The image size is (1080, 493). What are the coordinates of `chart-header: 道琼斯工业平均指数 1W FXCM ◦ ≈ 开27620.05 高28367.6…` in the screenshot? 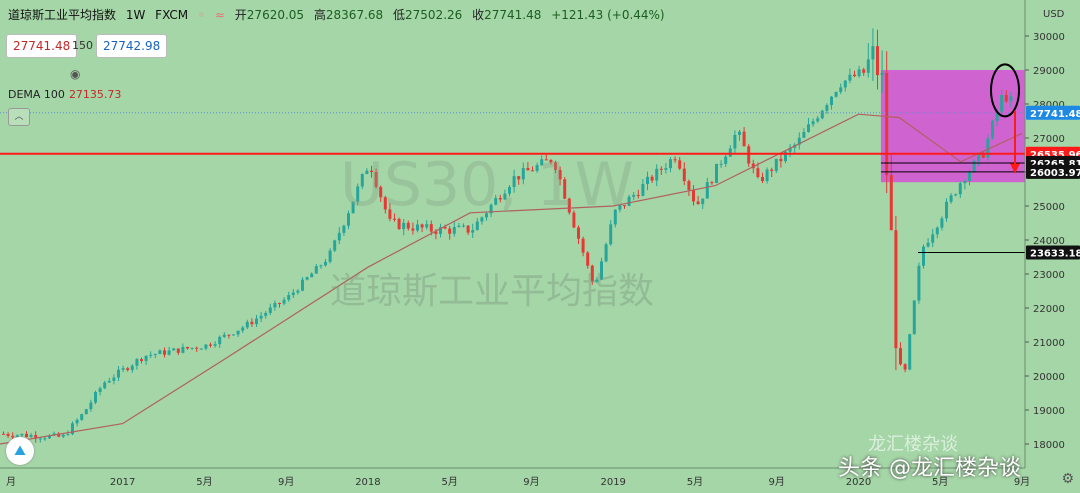 It's located at (339, 14).